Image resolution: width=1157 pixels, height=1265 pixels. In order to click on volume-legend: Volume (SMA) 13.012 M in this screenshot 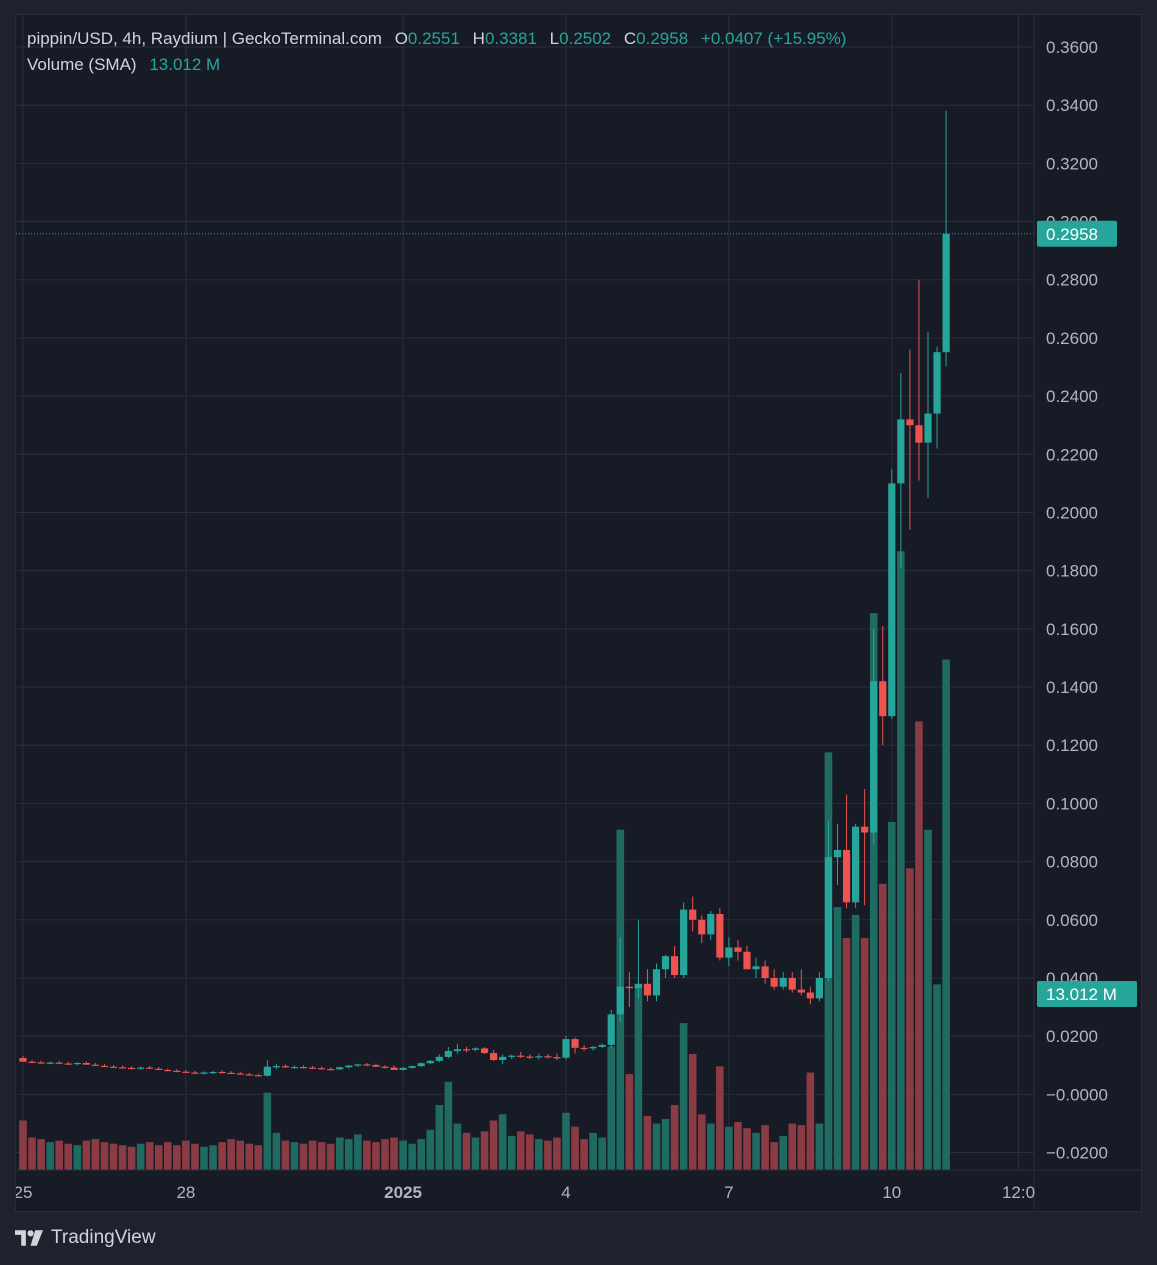, I will do `click(123, 65)`.